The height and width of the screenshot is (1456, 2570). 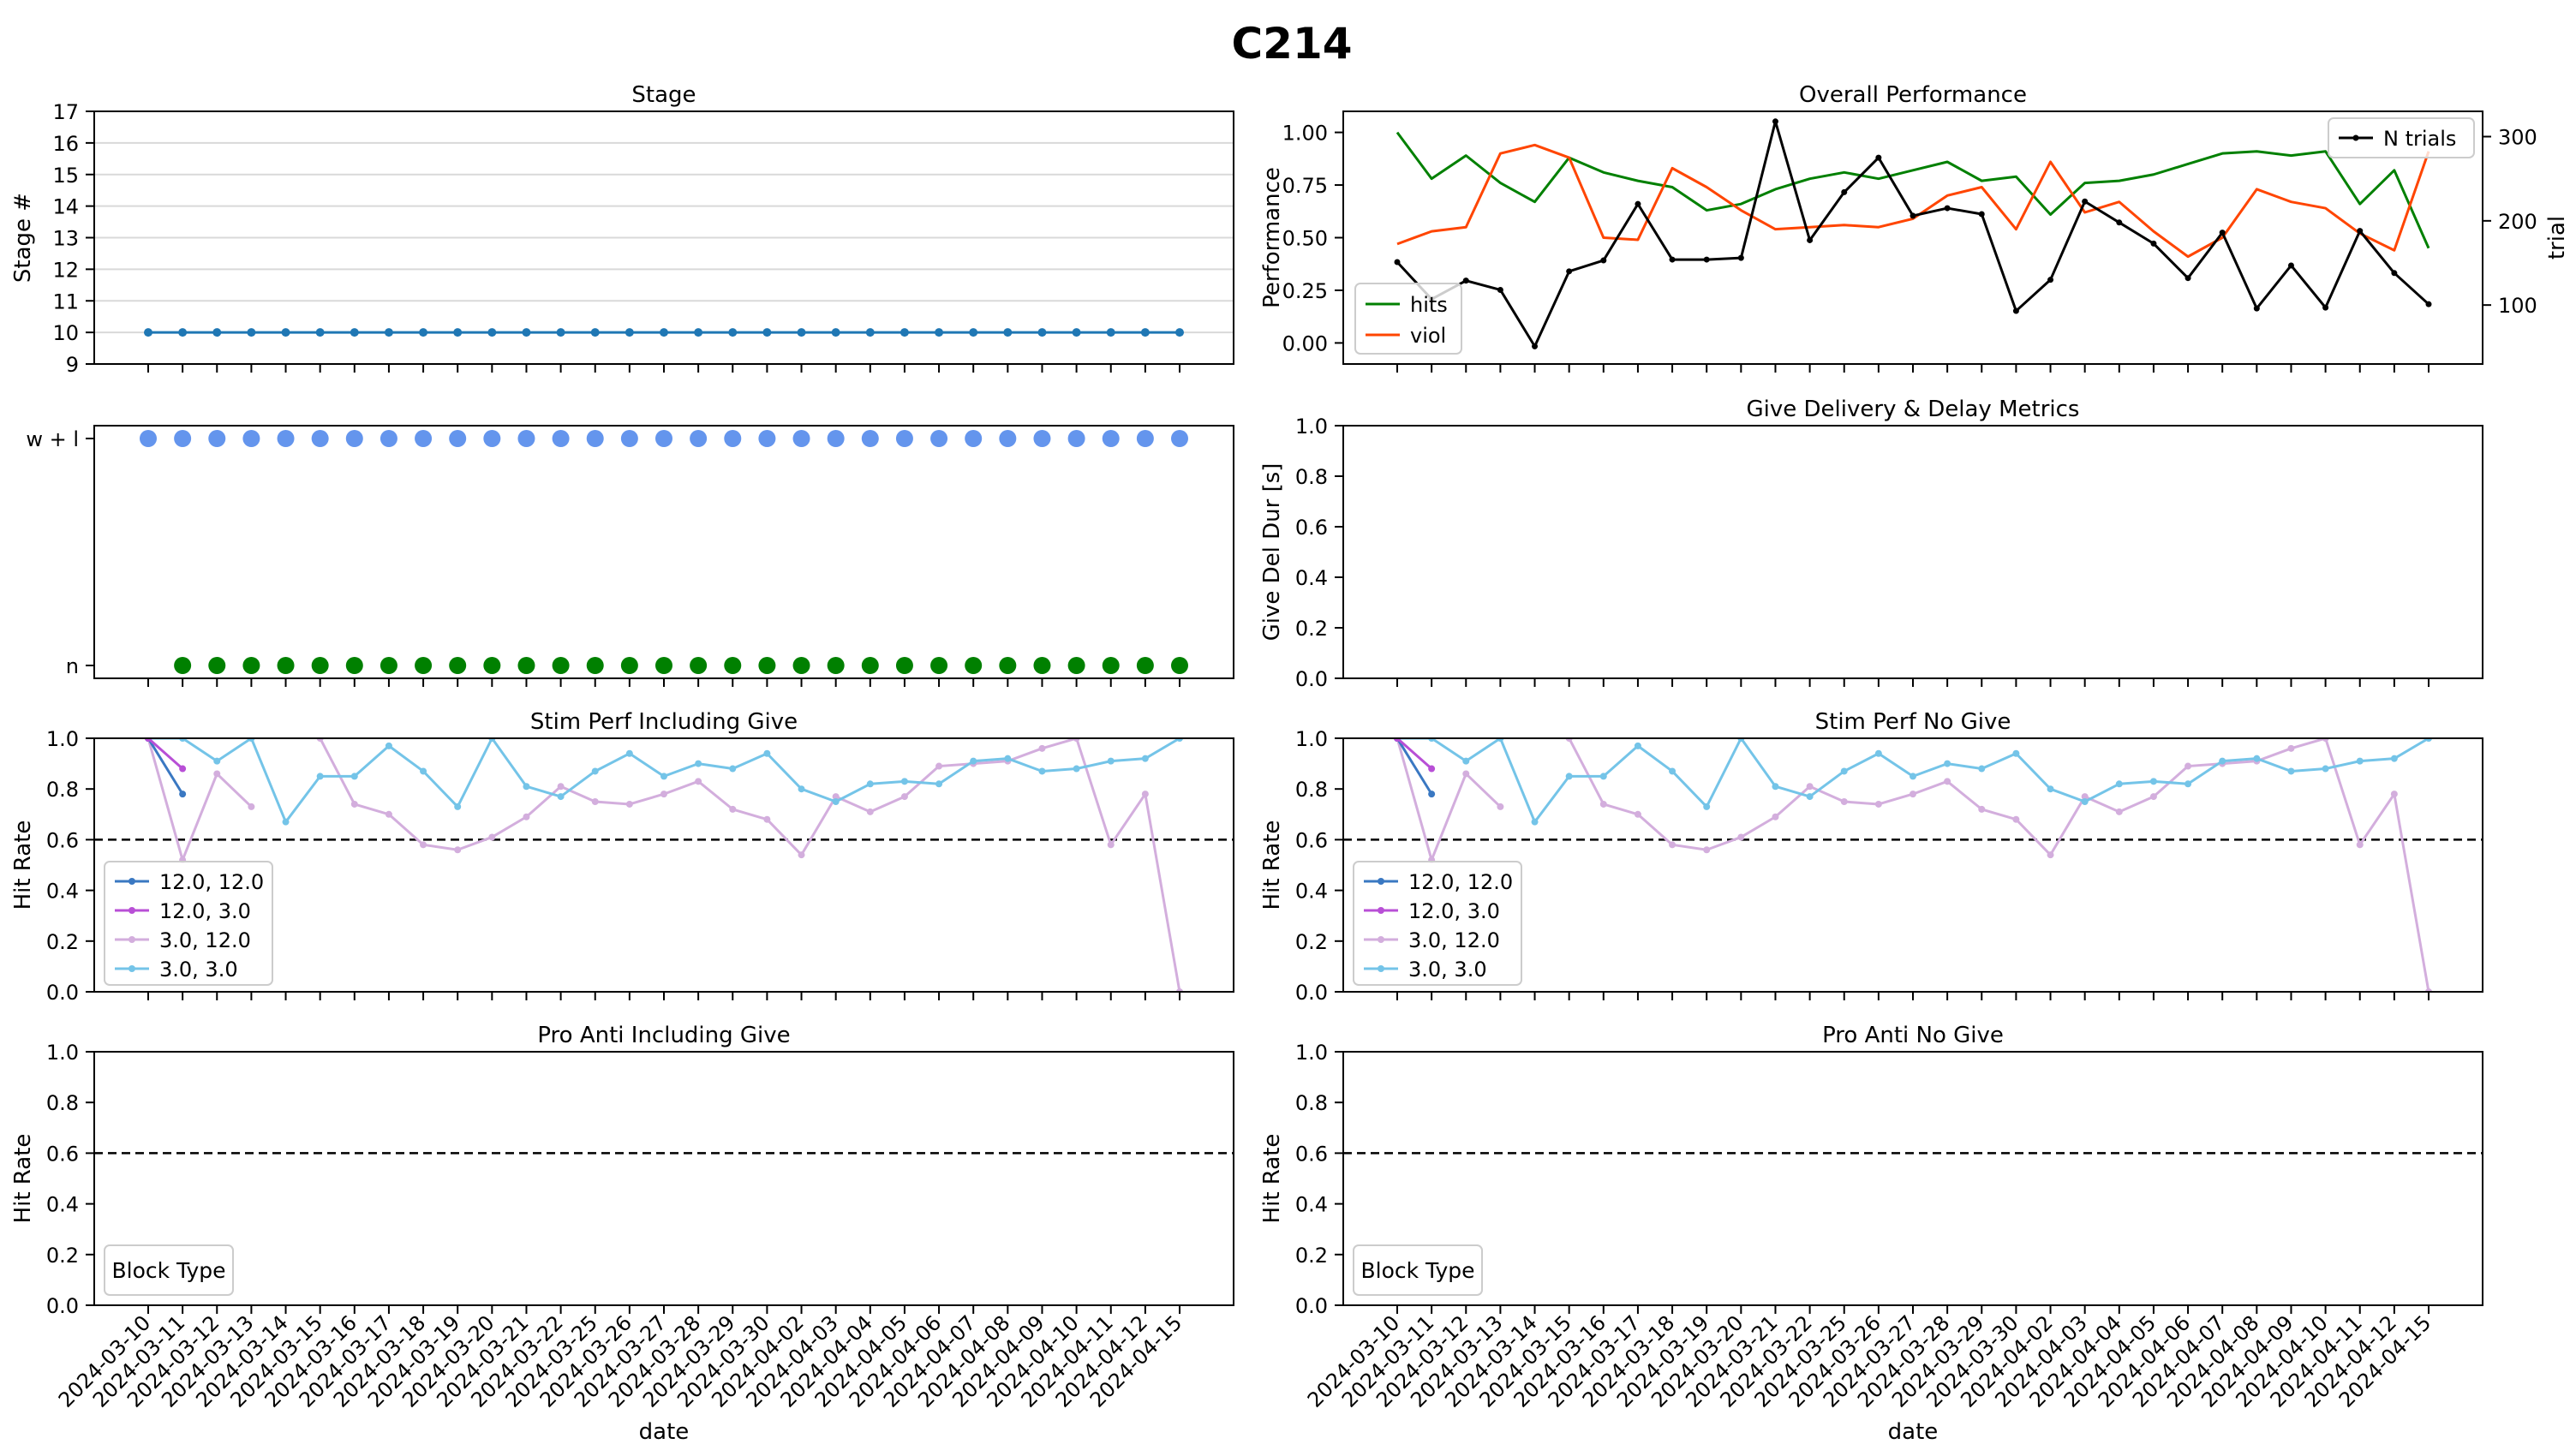 I want to click on overall-plot-area, so click(x=1913, y=234).